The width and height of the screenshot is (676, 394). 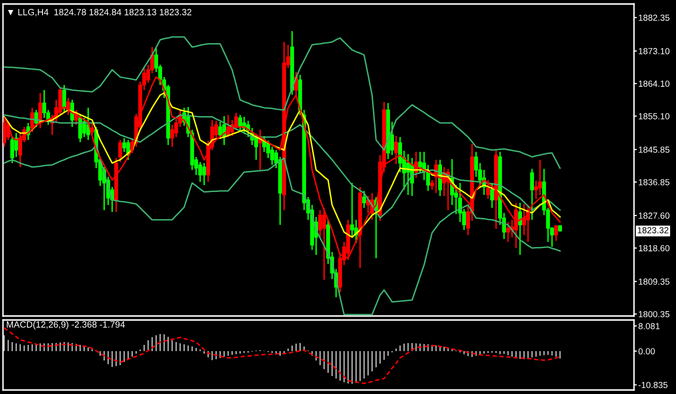 What do you see at coordinates (654, 248) in the screenshot?
I see `y-tick-label: 1818.60` at bounding box center [654, 248].